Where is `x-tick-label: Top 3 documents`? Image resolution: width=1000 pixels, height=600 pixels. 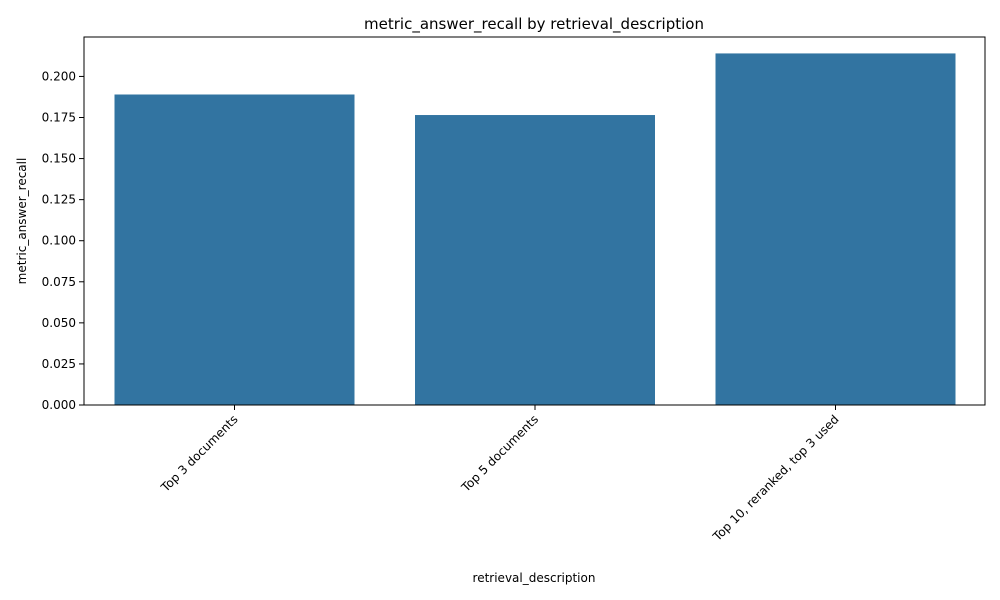
x-tick-label: Top 3 documents is located at coordinates (199, 453).